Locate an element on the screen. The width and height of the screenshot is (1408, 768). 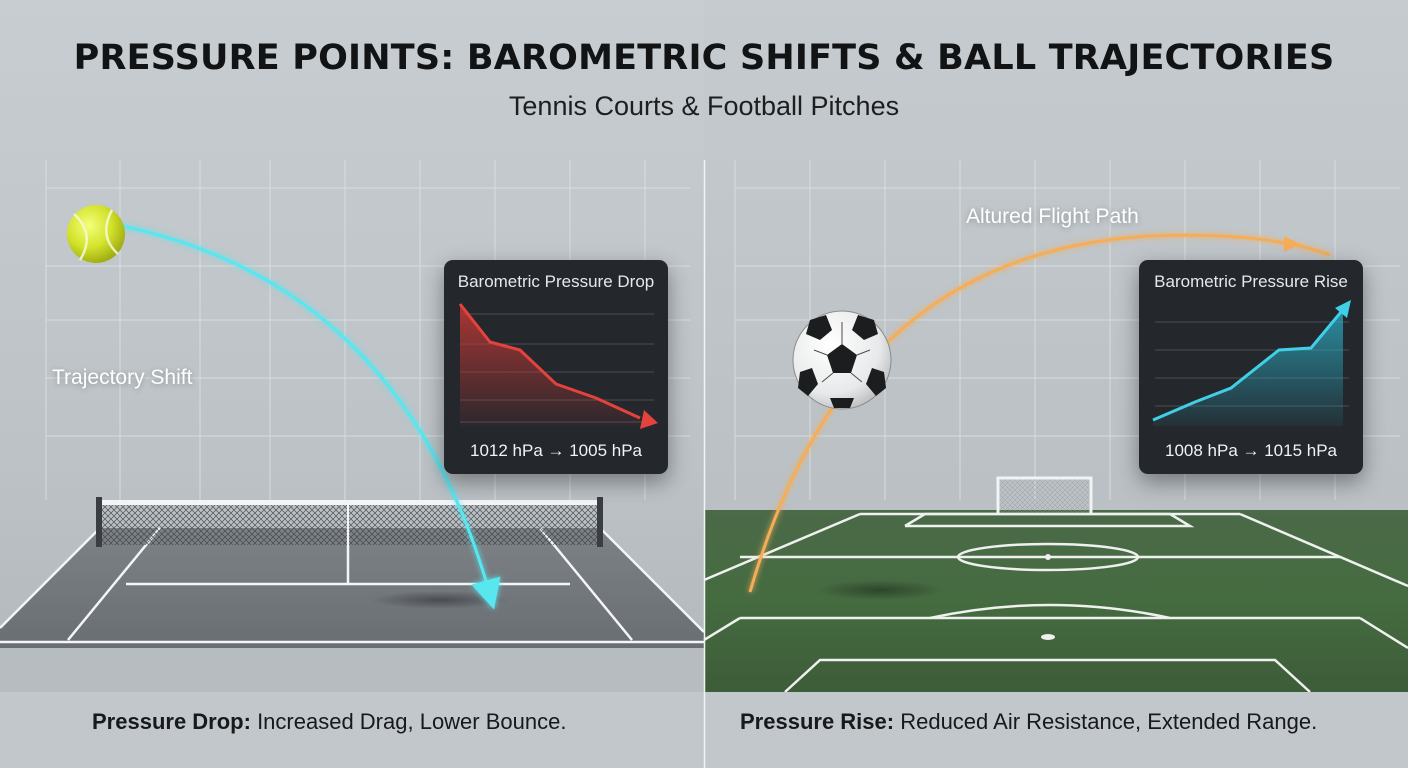
court-apron is located at coordinates (352, 670).